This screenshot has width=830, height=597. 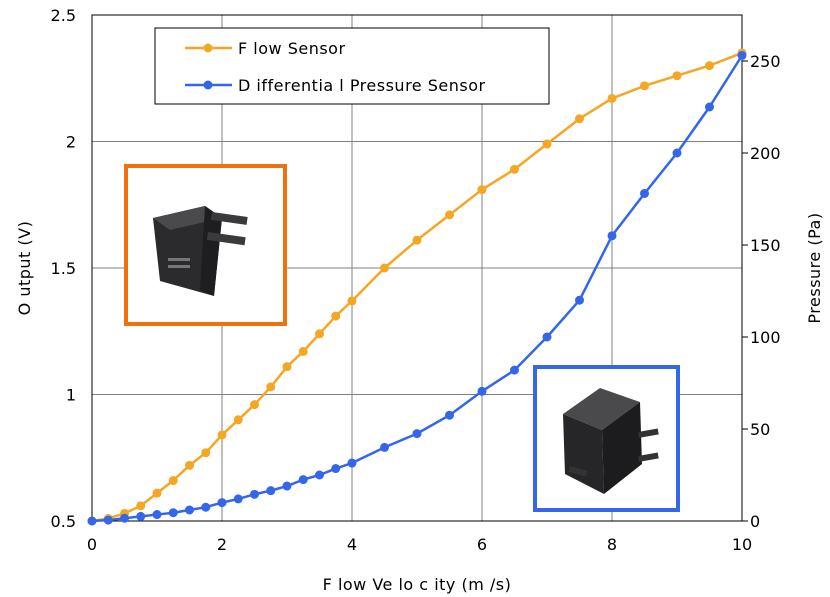 What do you see at coordinates (200, 251) in the screenshot?
I see `flow-sensor-image` at bounding box center [200, 251].